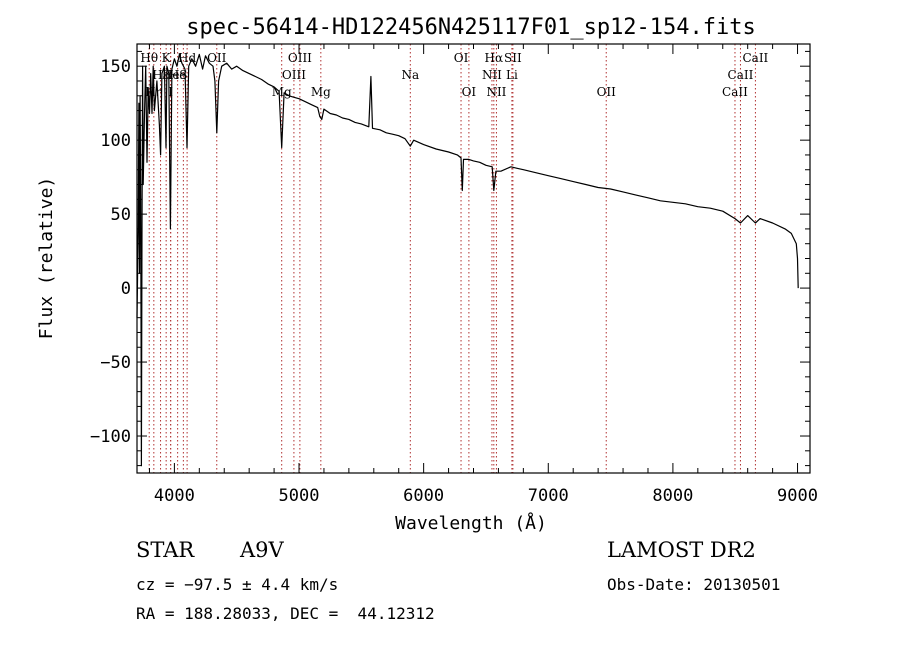 This screenshot has width=900, height=649. I want to click on y-tick-label: 100, so click(115, 141).